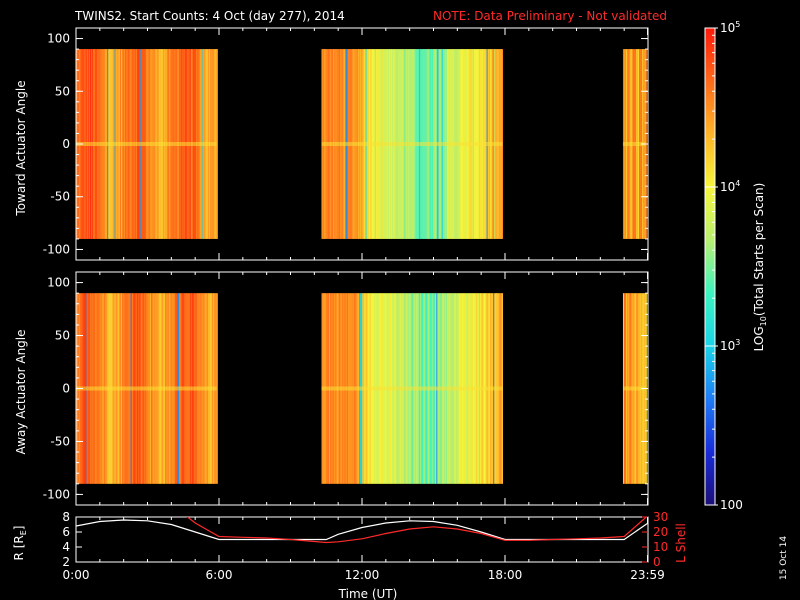 This screenshot has width=800, height=600. I want to click on colorbar-tick-label: 10⁴, so click(730, 186).